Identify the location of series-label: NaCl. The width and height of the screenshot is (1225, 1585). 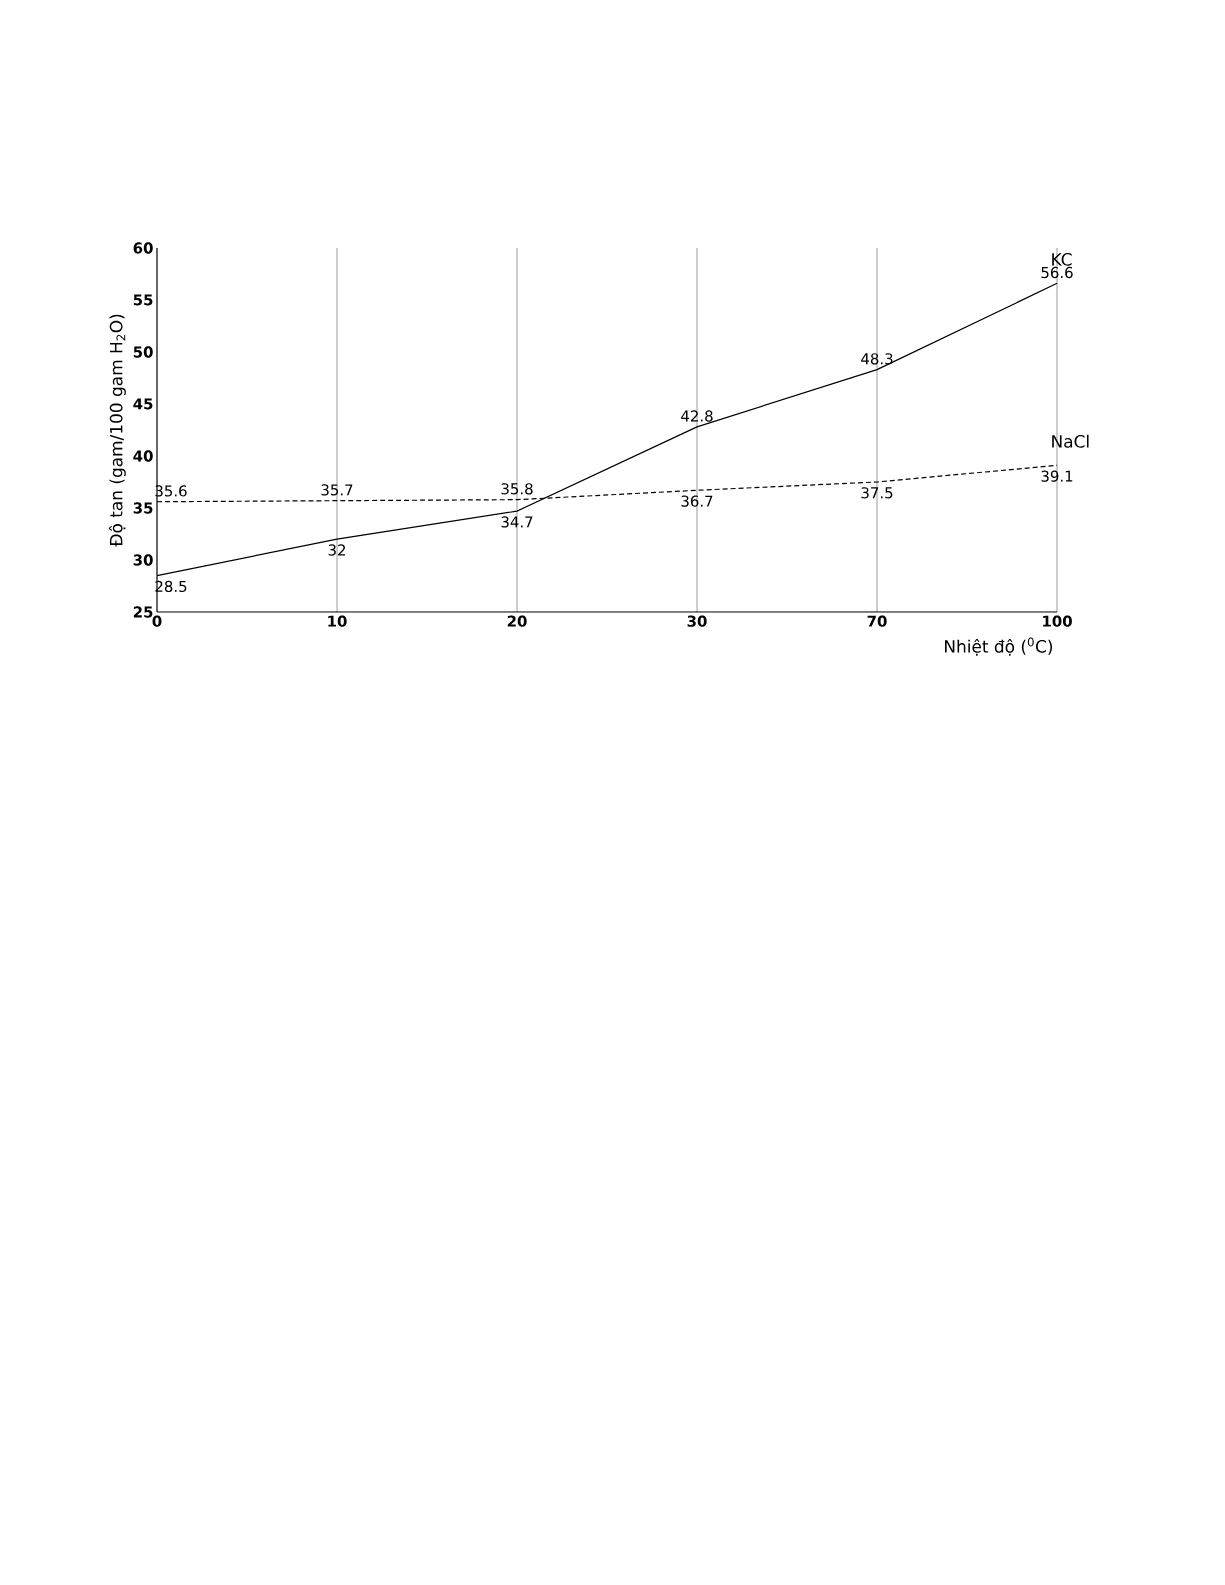
(1070, 441).